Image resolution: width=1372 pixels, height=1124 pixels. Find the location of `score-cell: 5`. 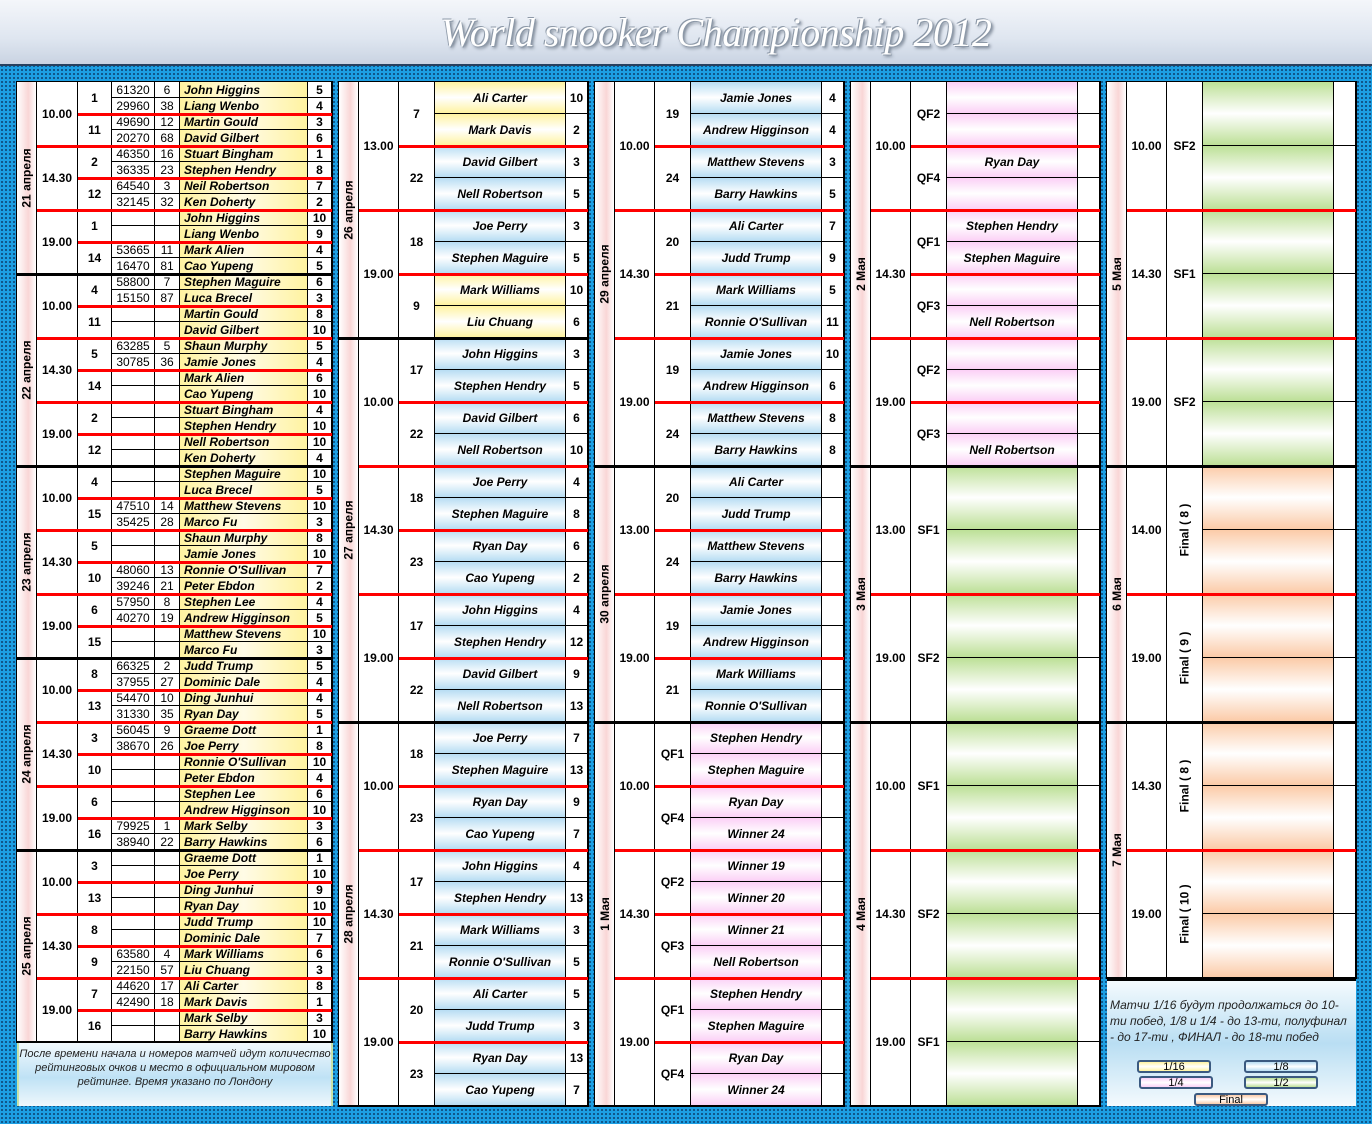

score-cell: 5 is located at coordinates (320, 90).